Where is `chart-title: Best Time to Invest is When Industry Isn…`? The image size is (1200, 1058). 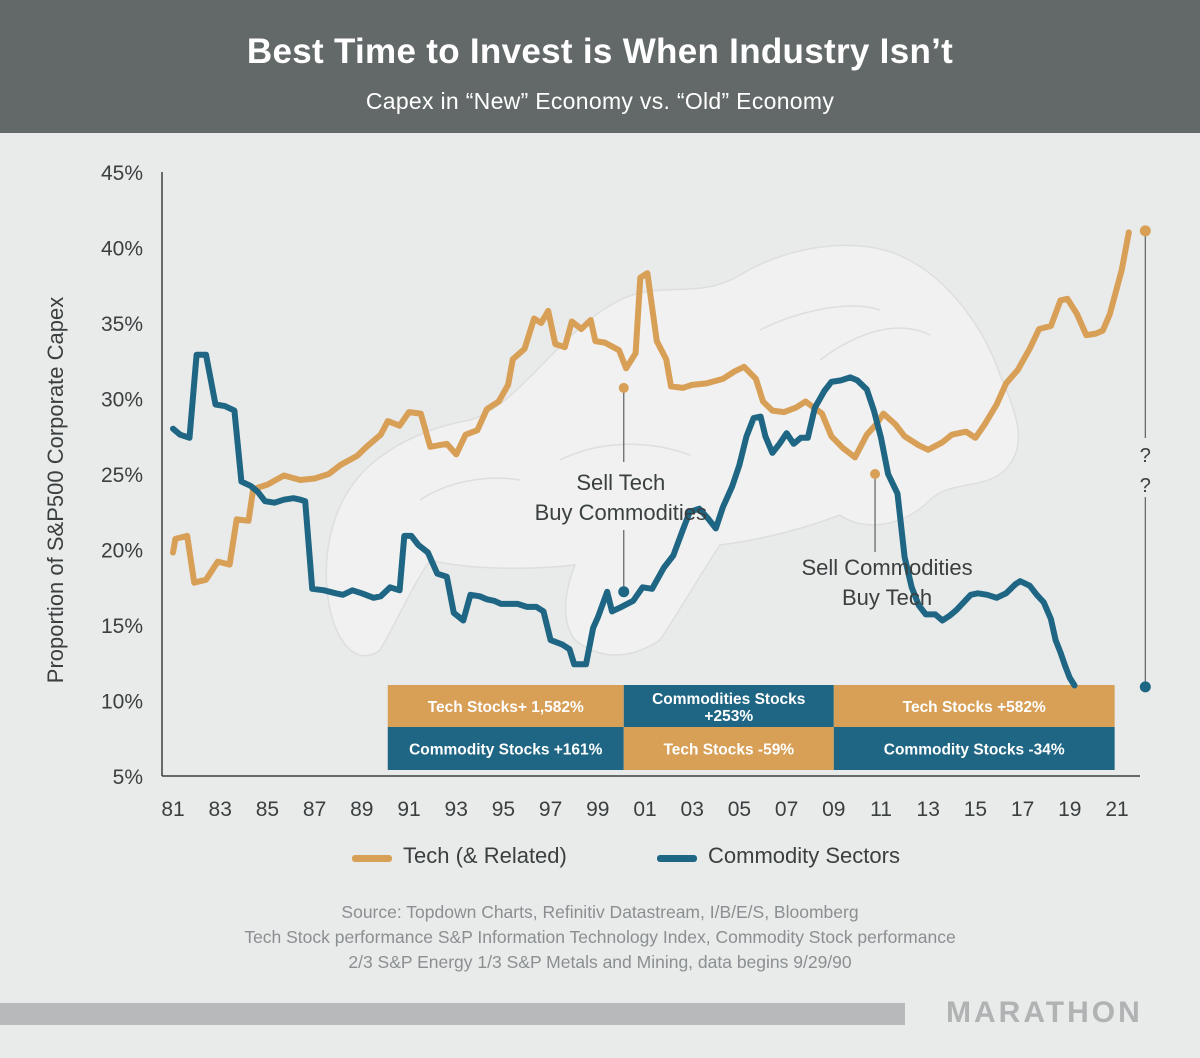 chart-title: Best Time to Invest is When Industry Isn… is located at coordinates (600, 51).